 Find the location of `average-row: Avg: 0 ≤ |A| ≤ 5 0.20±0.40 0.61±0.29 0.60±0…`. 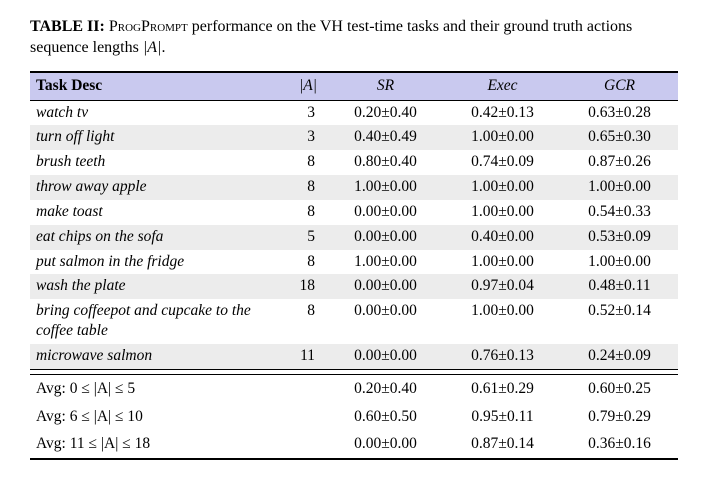

average-row: Avg: 0 ≤ |A| ≤ 5 0.20±0.40 0.61±0.29 0.60±0… is located at coordinates (354, 388).